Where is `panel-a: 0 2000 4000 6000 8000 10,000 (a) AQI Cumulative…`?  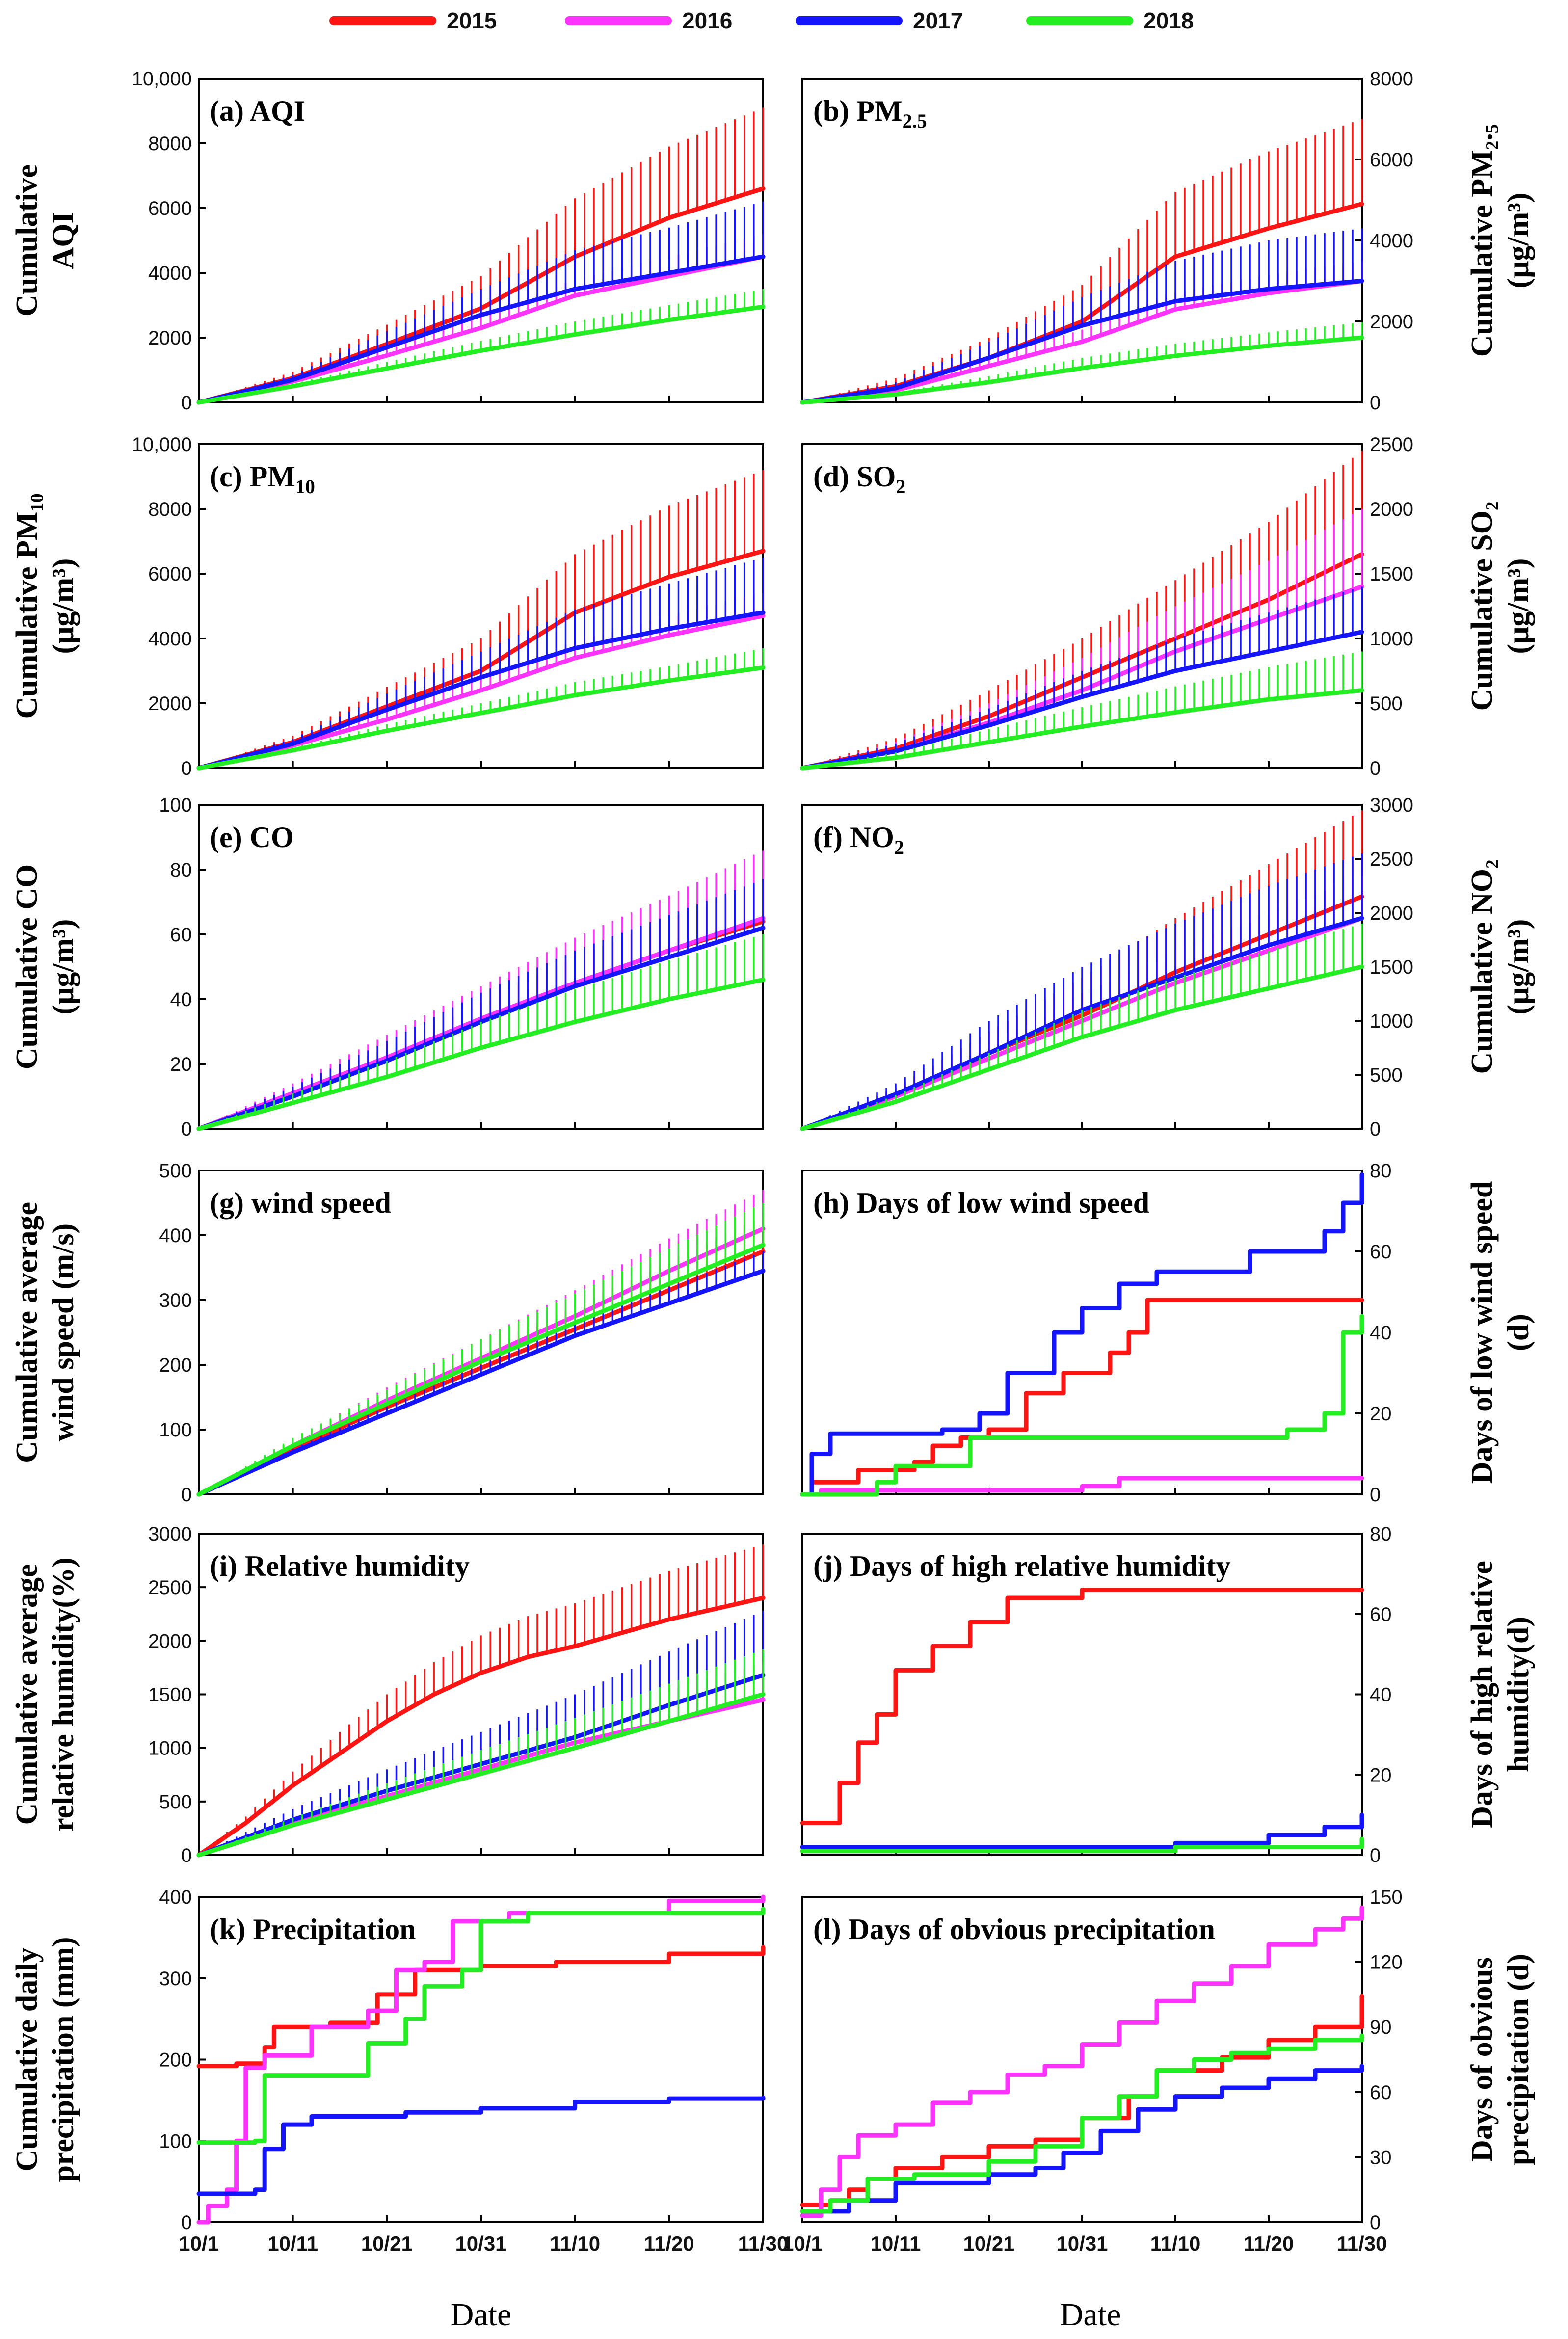 panel-a: 0 2000 4000 6000 8000 10,000 (a) AQI Cumulative… is located at coordinates (388, 241).